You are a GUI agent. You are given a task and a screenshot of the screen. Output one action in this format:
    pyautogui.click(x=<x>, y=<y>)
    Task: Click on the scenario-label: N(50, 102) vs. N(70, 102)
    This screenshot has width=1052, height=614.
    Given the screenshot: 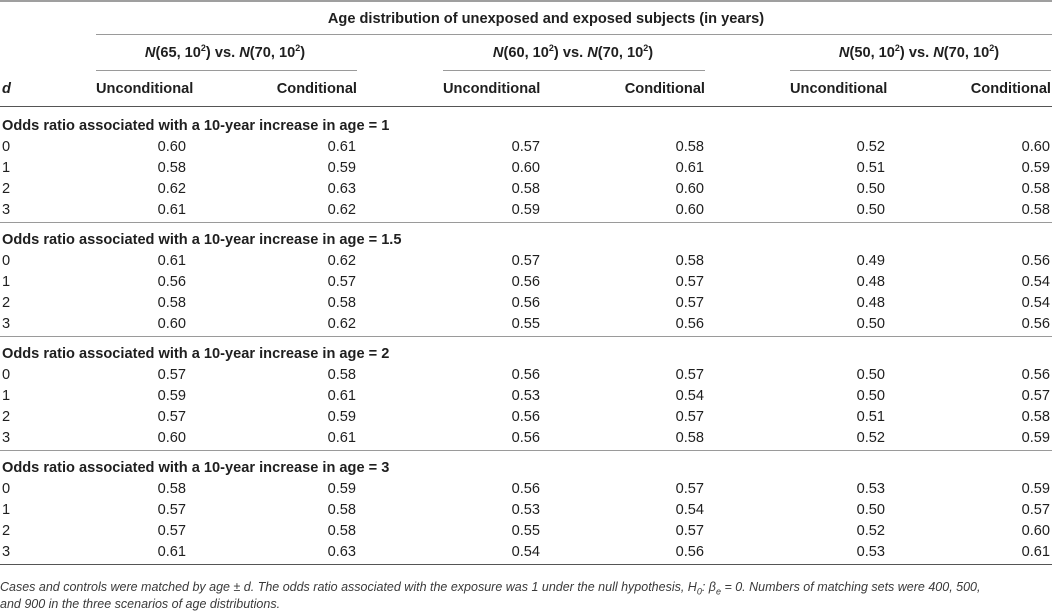 What is the action you would take?
    pyautogui.click(x=919, y=53)
    